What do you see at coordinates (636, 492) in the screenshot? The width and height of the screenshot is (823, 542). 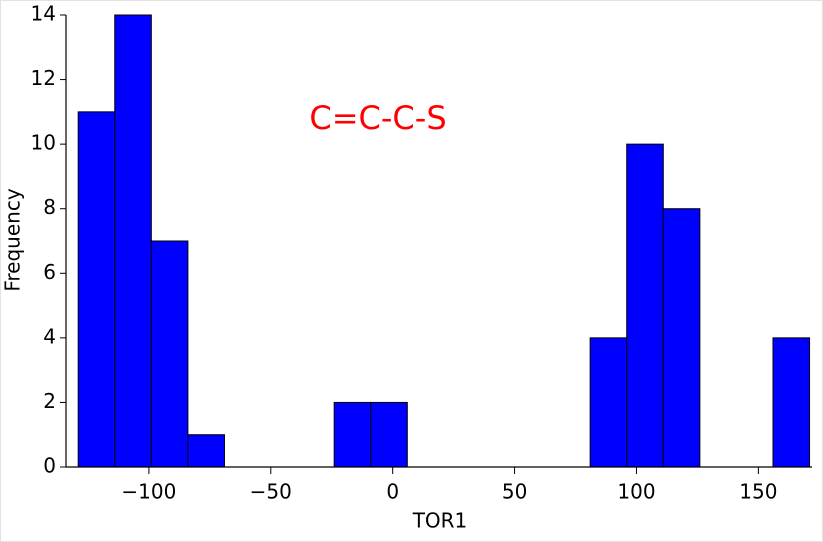 I see `x-tick-label: 100` at bounding box center [636, 492].